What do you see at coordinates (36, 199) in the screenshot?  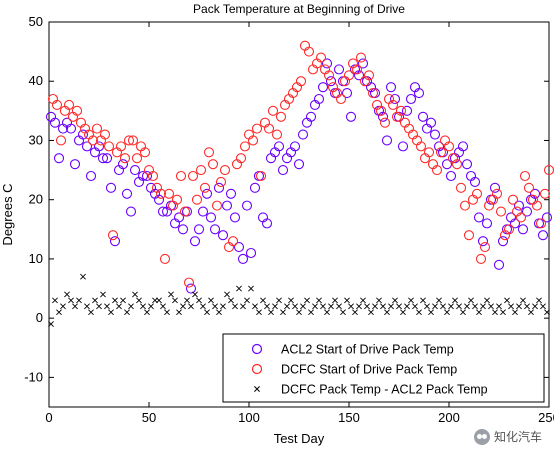 I see `y-tick-label: 20` at bounding box center [36, 199].